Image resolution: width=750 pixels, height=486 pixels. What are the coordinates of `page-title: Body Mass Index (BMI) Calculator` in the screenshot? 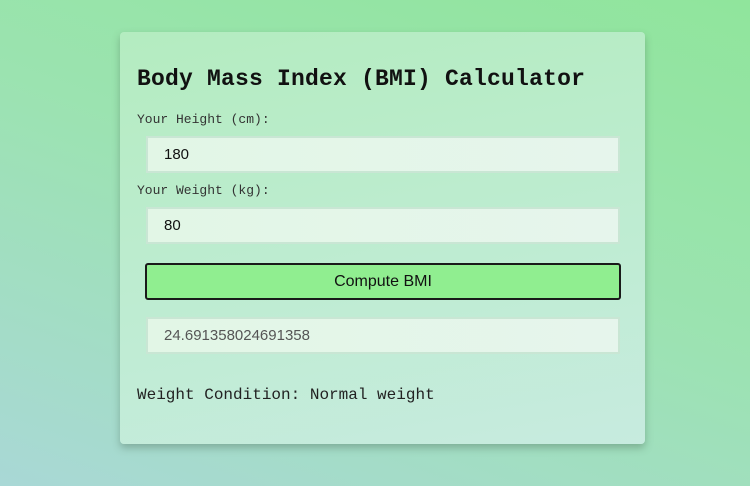 It's located at (361, 79).